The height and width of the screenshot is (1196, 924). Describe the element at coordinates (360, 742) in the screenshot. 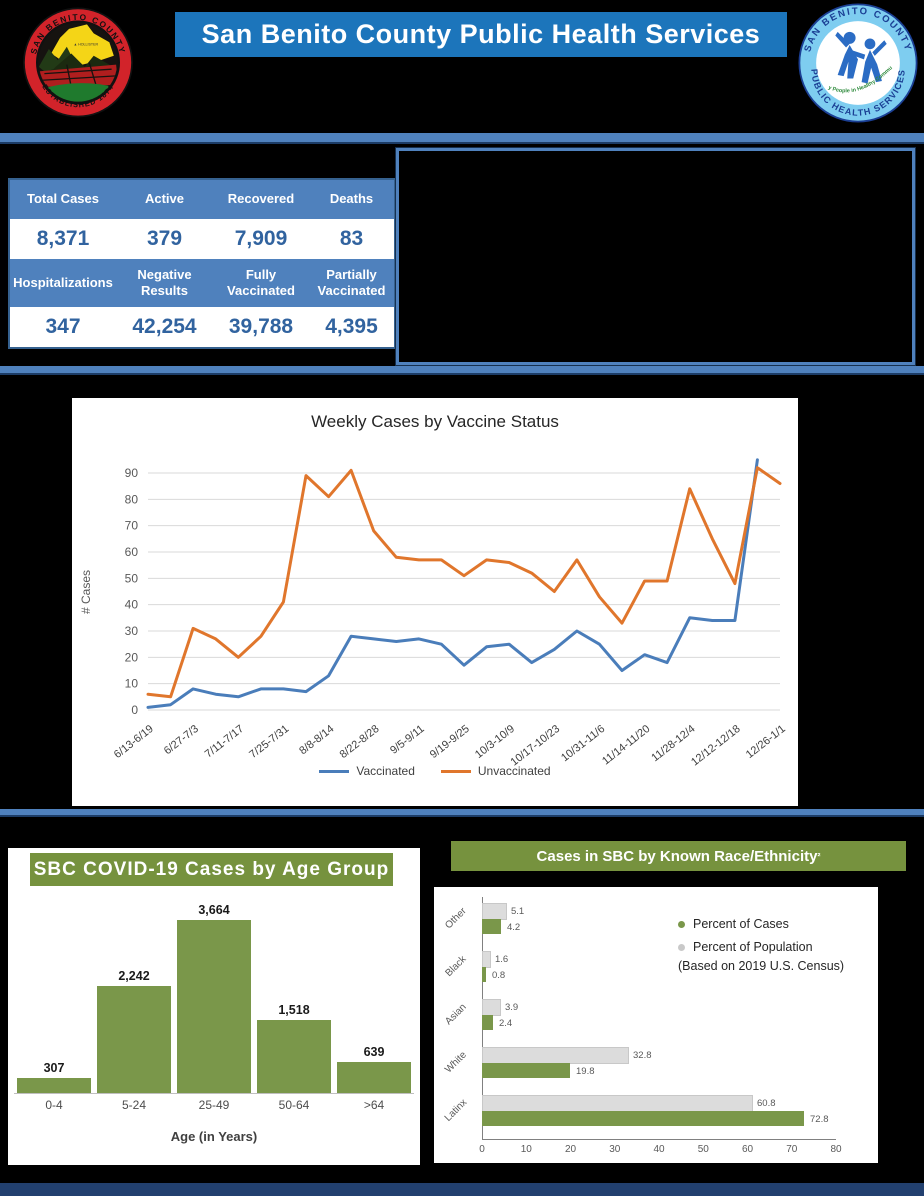

I see `svg-text: 8/22-8/28` at that location.